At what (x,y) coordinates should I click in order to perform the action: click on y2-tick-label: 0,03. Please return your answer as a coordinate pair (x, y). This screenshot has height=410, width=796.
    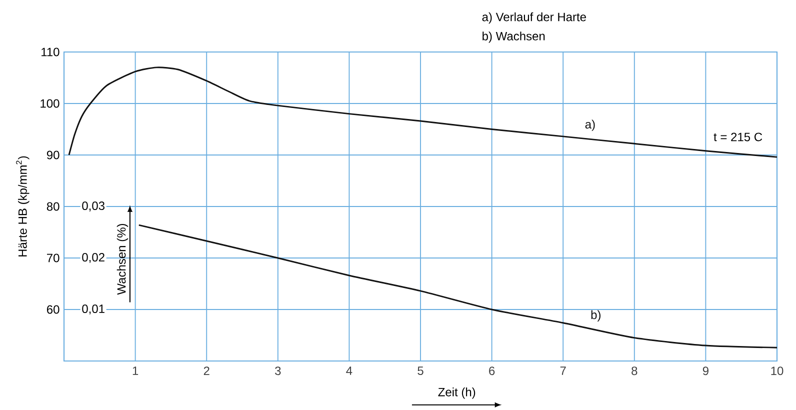
    Looking at the image, I should click on (93, 207).